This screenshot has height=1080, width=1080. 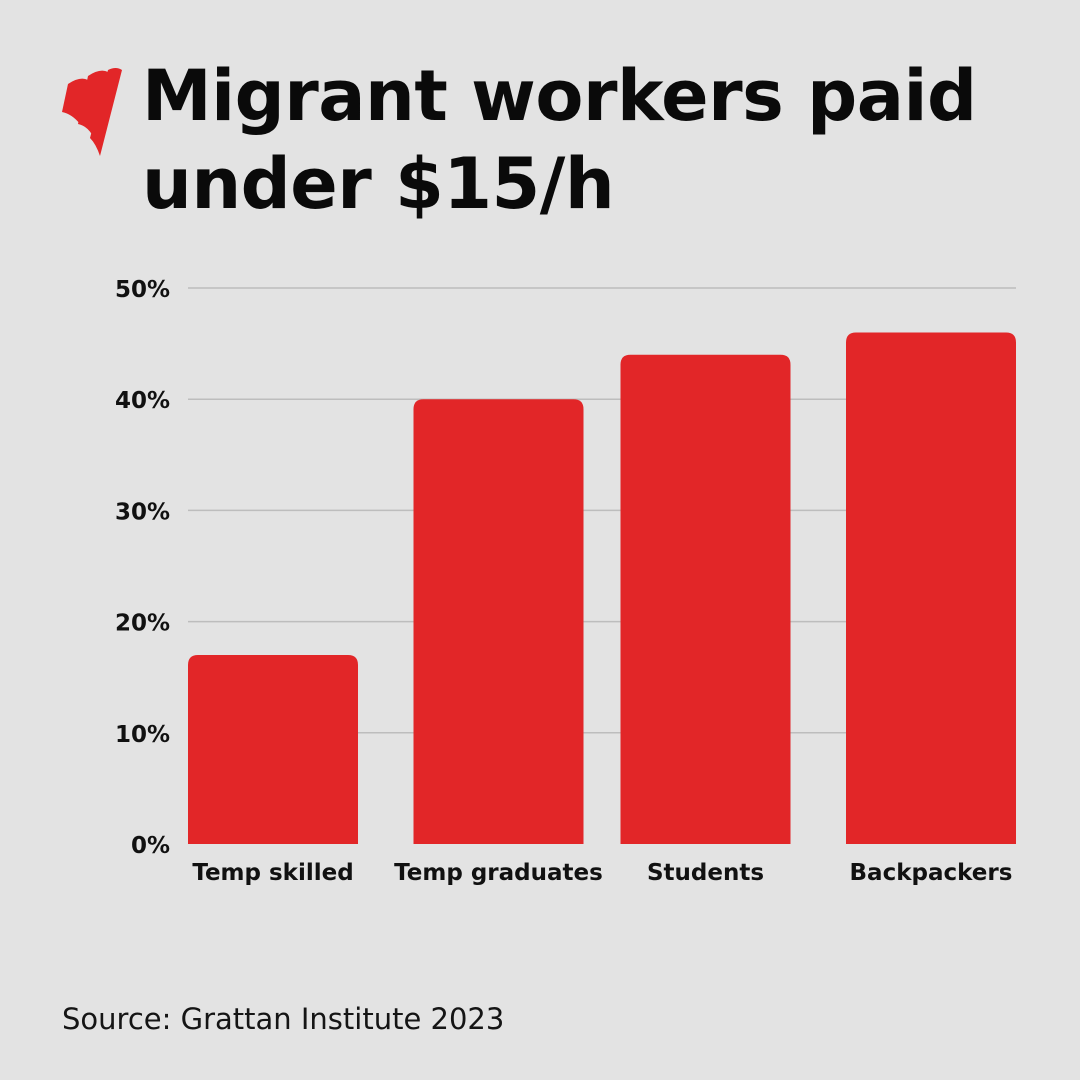 What do you see at coordinates (272, 873) in the screenshot?
I see `x-tick-label: Temp skilled` at bounding box center [272, 873].